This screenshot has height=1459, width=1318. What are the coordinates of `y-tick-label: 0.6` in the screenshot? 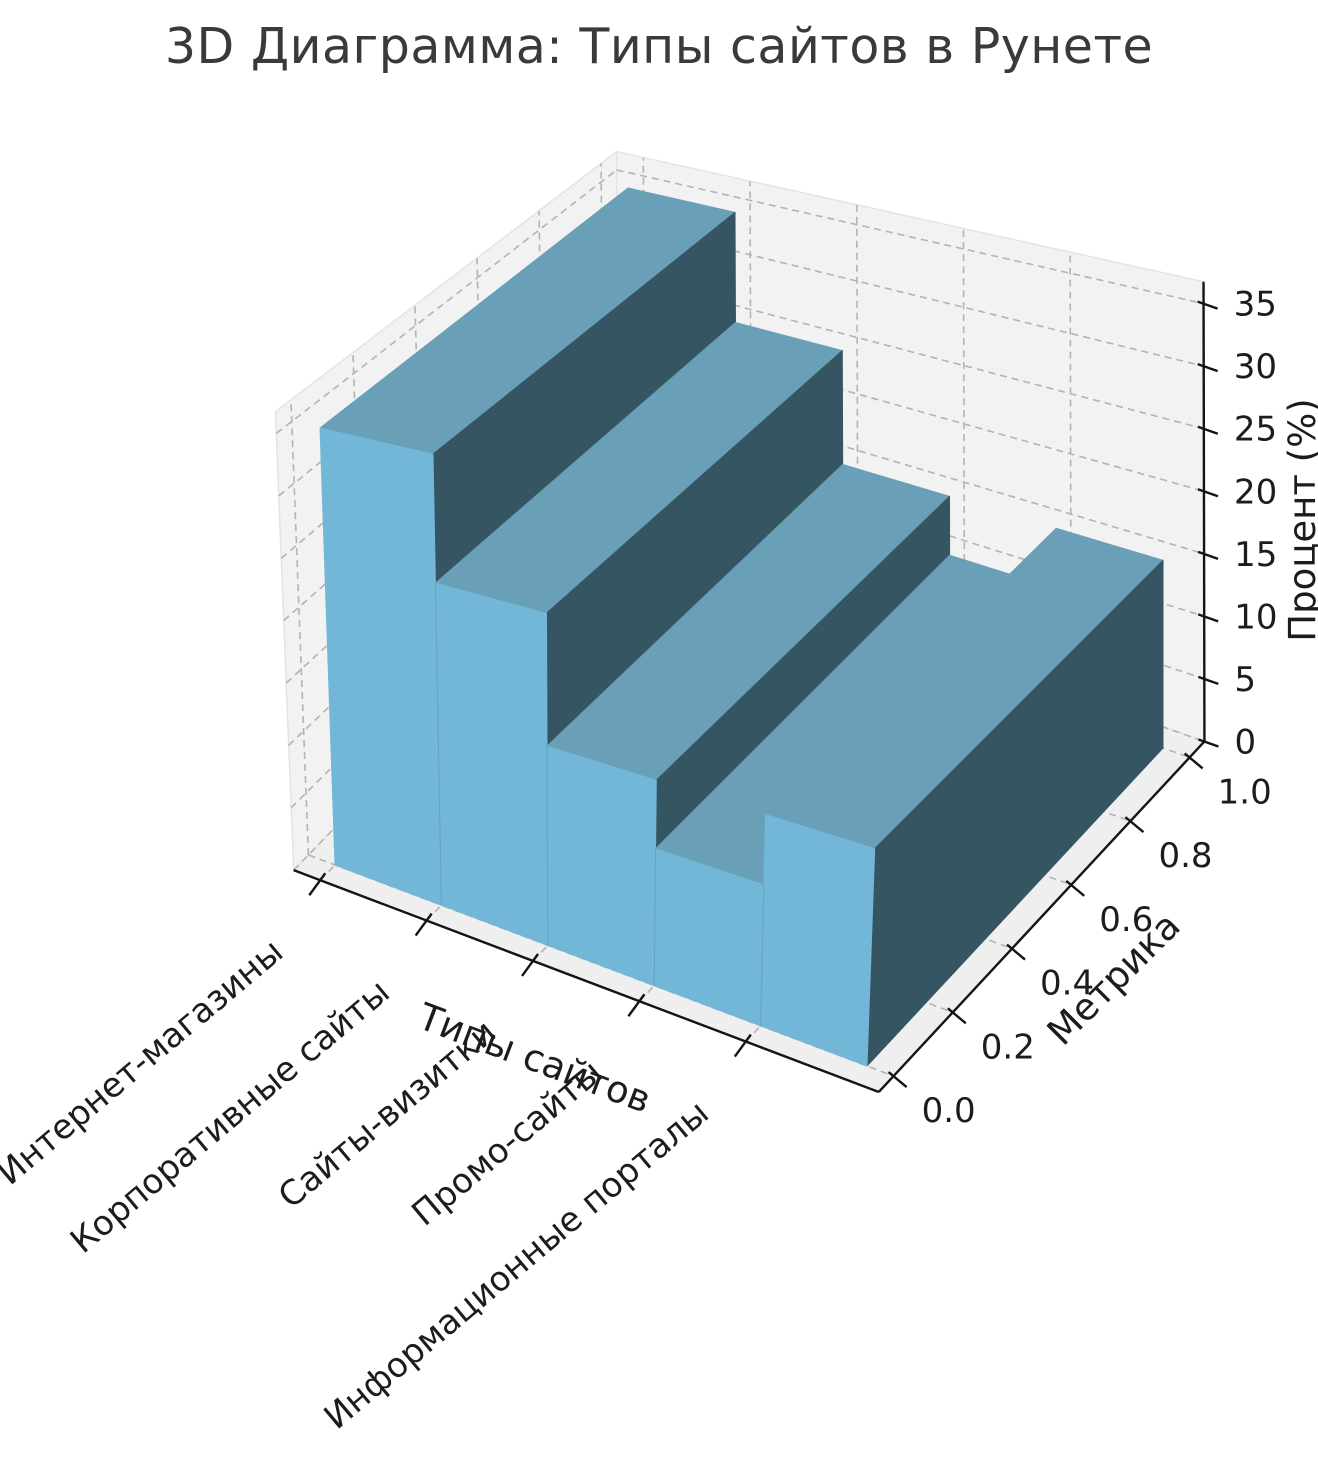 It's located at (1126, 920).